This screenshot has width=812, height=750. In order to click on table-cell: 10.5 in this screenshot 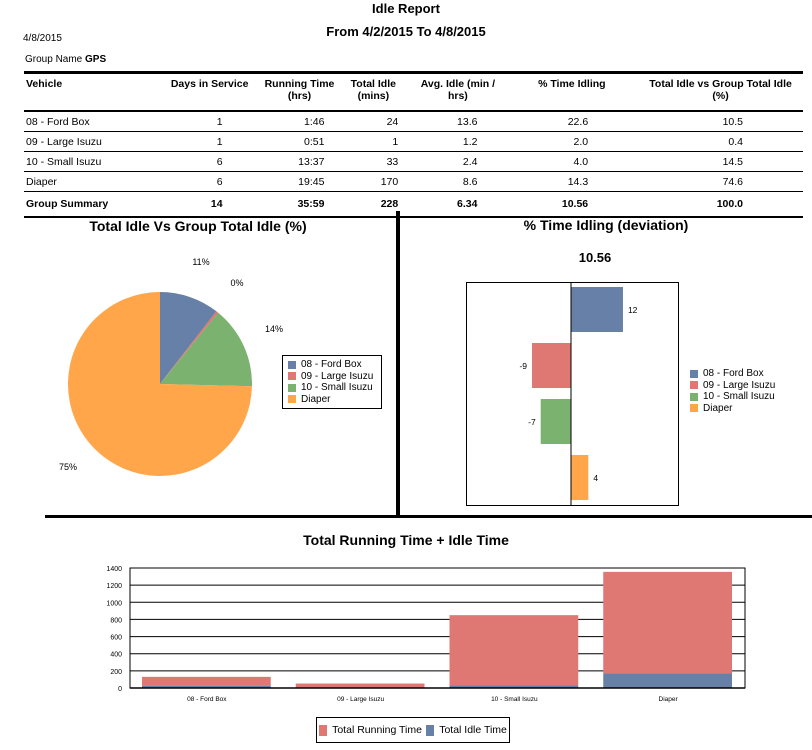, I will do `click(720, 121)`.